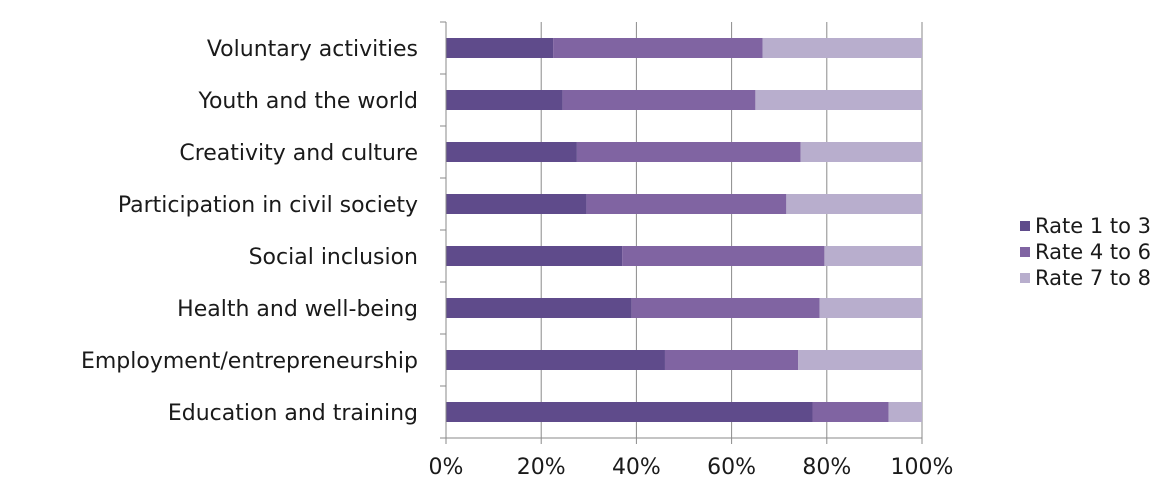 The height and width of the screenshot is (485, 1176). What do you see at coordinates (298, 153) in the screenshot?
I see `category-label: Creativity and culture` at bounding box center [298, 153].